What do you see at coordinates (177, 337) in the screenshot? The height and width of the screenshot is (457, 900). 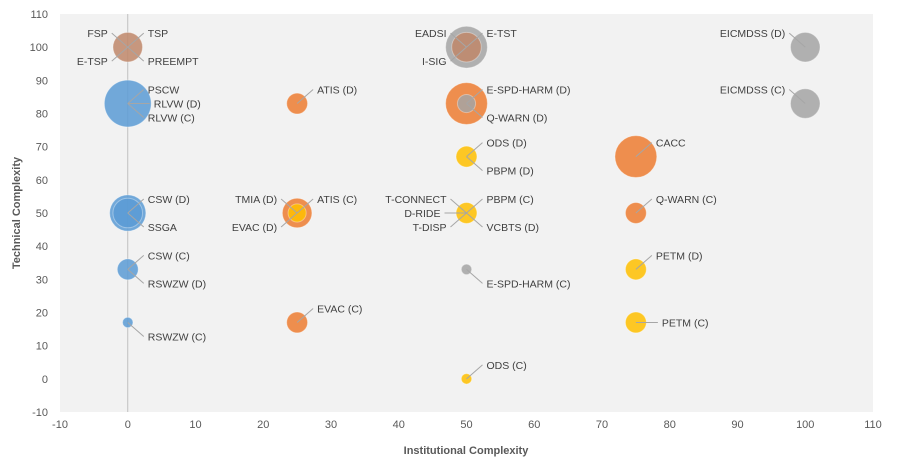 I see `point-label: RSWZW (C)` at bounding box center [177, 337].